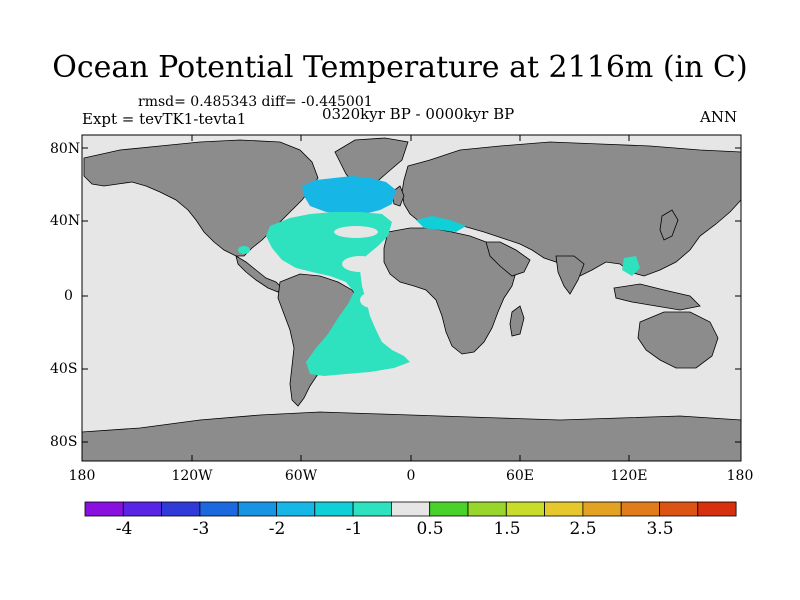 This screenshot has height=600, width=800. Describe the element at coordinates (244, 250) in the screenshot. I see `anomaly-gulf` at that location.